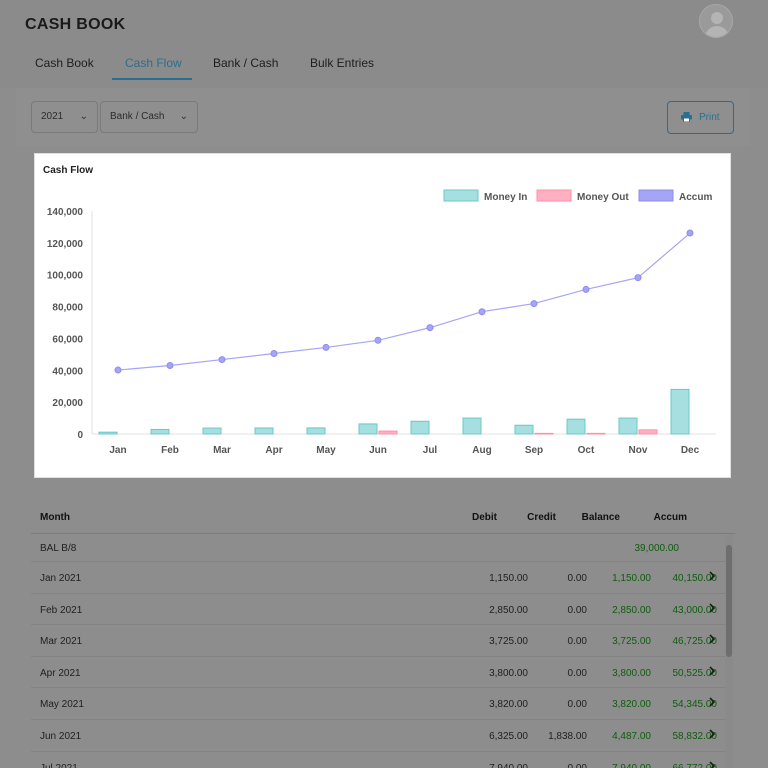  I want to click on tab-cash-flow: Cash Flow, so click(153, 63).